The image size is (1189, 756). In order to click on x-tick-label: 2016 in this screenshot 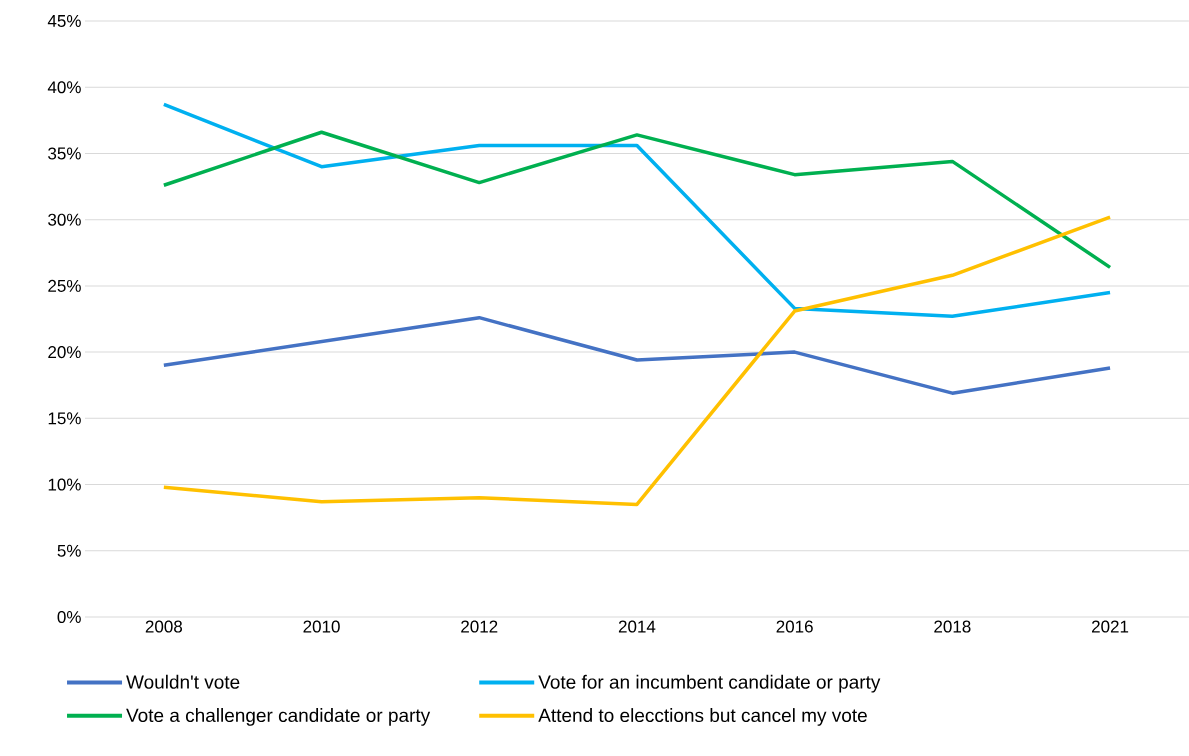, I will do `click(794, 626)`.